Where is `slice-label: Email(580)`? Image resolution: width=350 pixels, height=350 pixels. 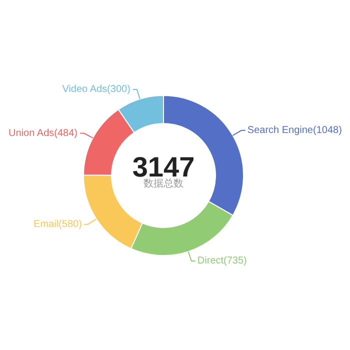
slice-label: Email(580) is located at coordinates (58, 224).